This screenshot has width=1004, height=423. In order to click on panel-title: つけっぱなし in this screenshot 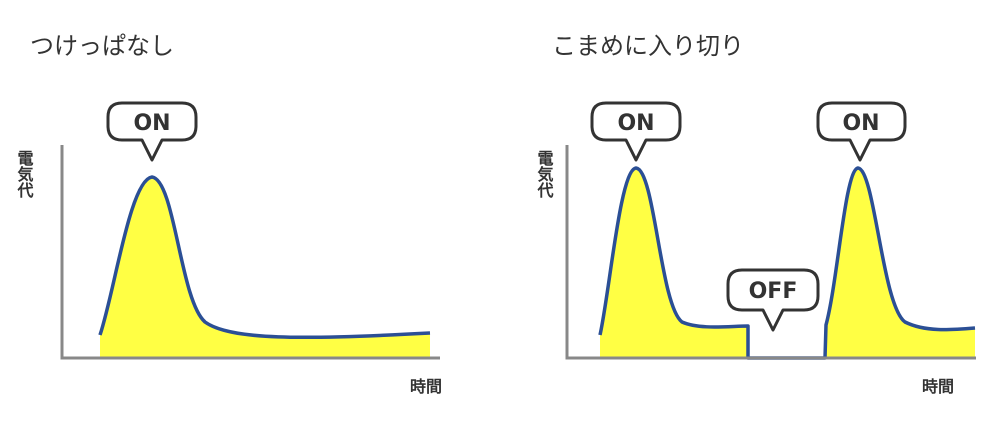, I will do `click(102, 46)`.